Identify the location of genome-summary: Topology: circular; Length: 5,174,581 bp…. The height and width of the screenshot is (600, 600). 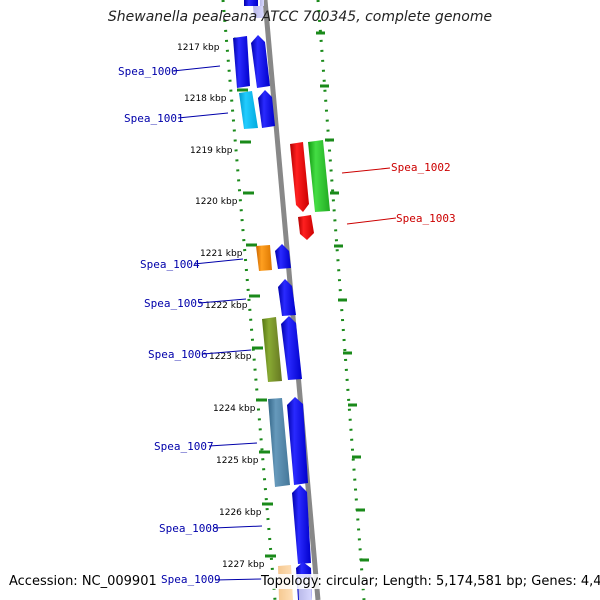
(430, 581).